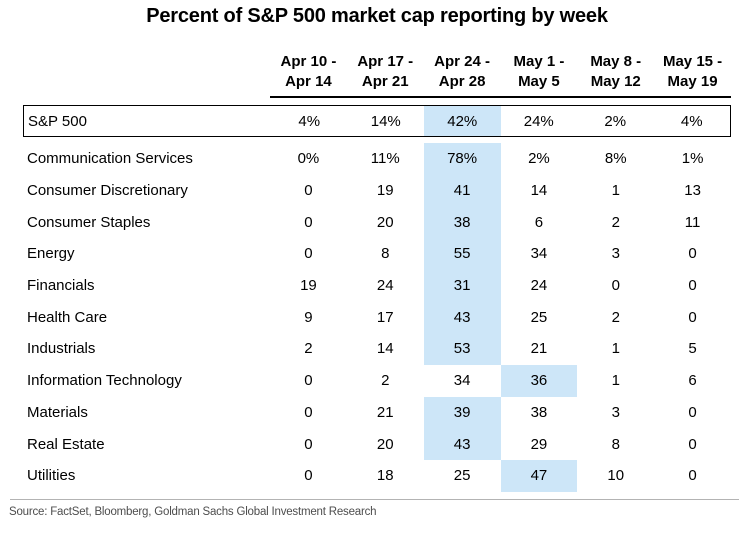 The width and height of the screenshot is (747, 534). Describe the element at coordinates (539, 475) in the screenshot. I see `cell-value: 47` at that location.